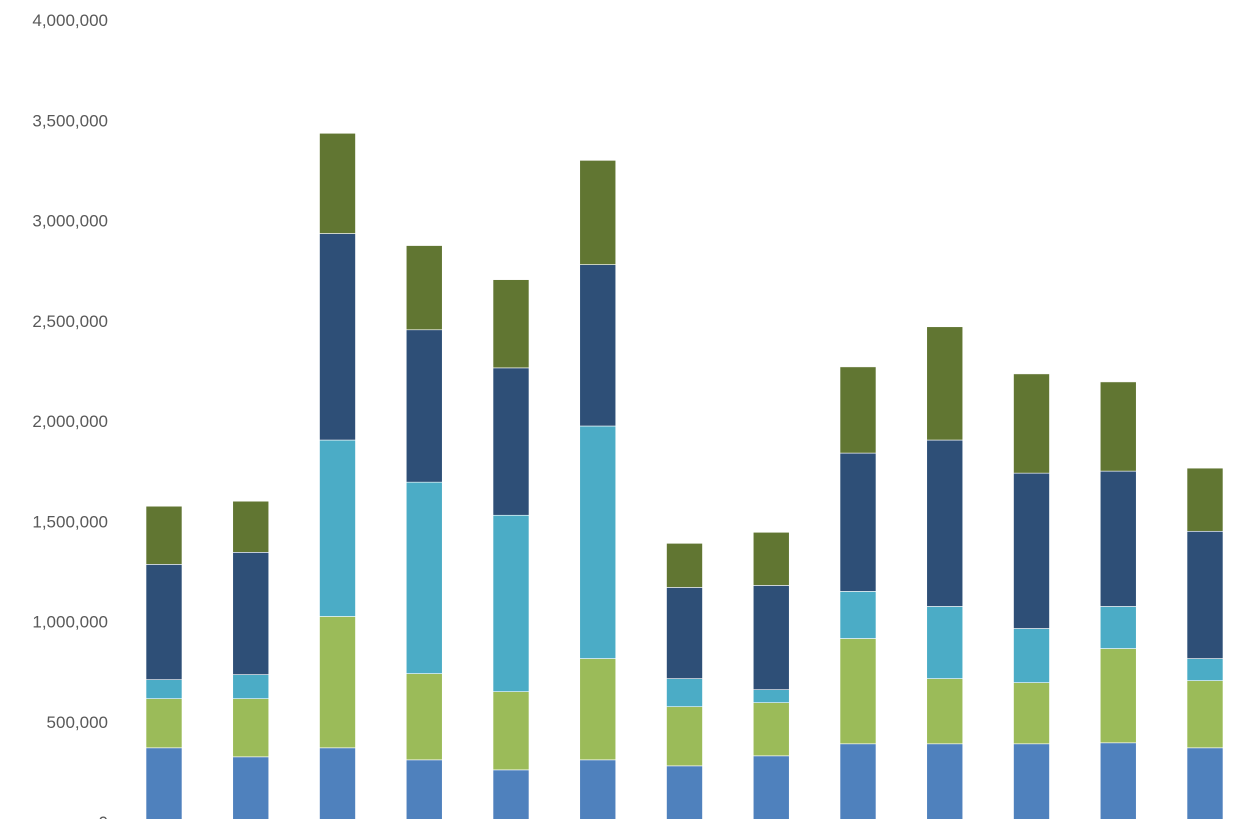 The height and width of the screenshot is (819, 1256). I want to click on y-tick-label: 3,500,000, so click(70, 120).